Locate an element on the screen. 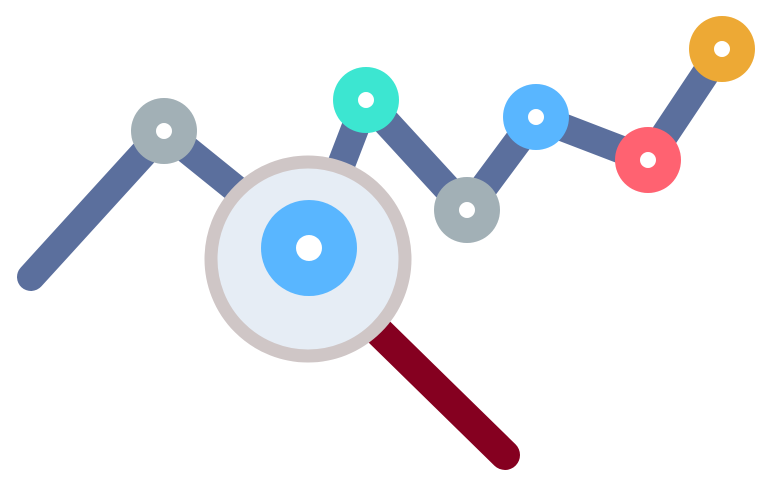 This screenshot has height=491, width=780. node-blue-center-dot is located at coordinates (536, 117).